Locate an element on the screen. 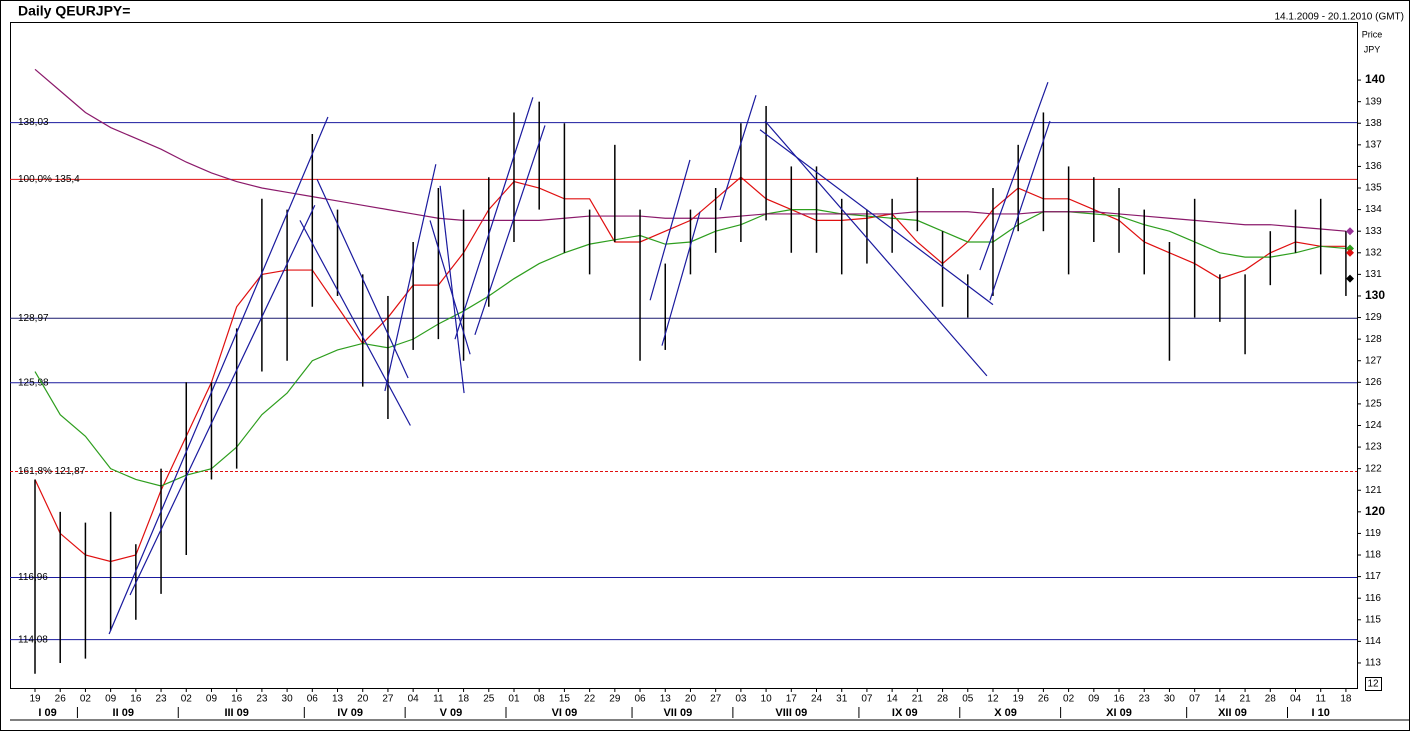  y-tick-label: 114 is located at coordinates (1373, 641).